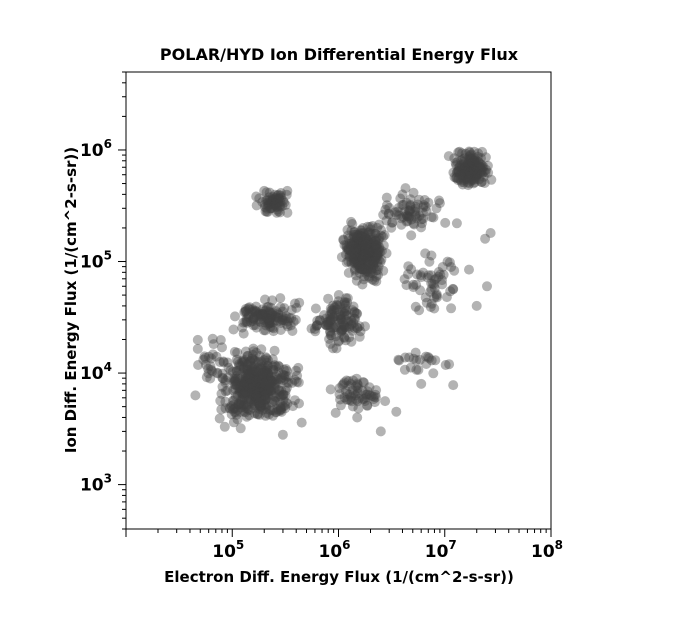  What do you see at coordinates (96, 372) in the screenshot?
I see `y-tick-label: 104` at bounding box center [96, 372].